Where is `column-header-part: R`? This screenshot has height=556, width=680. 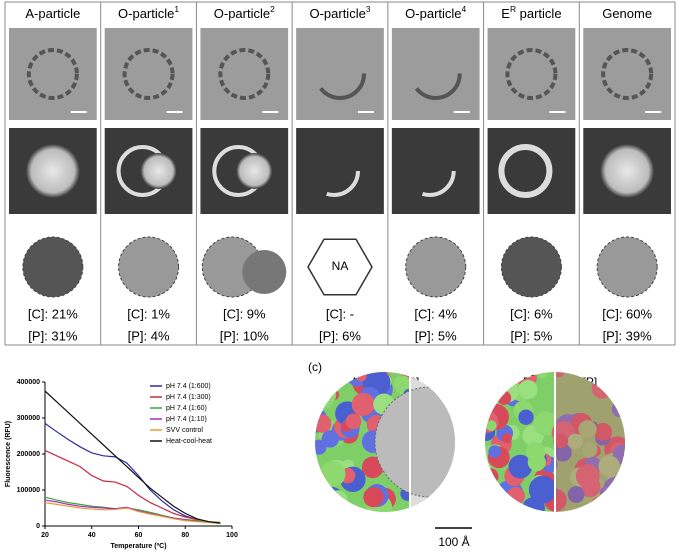 column-header-part: R is located at coordinates (513, 9).